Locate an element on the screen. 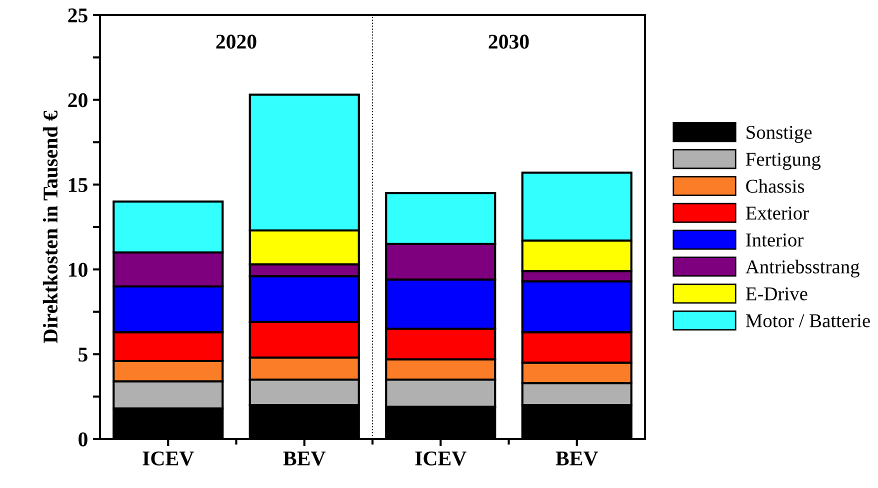  y-tick-label: 5 is located at coordinates (83, 355).